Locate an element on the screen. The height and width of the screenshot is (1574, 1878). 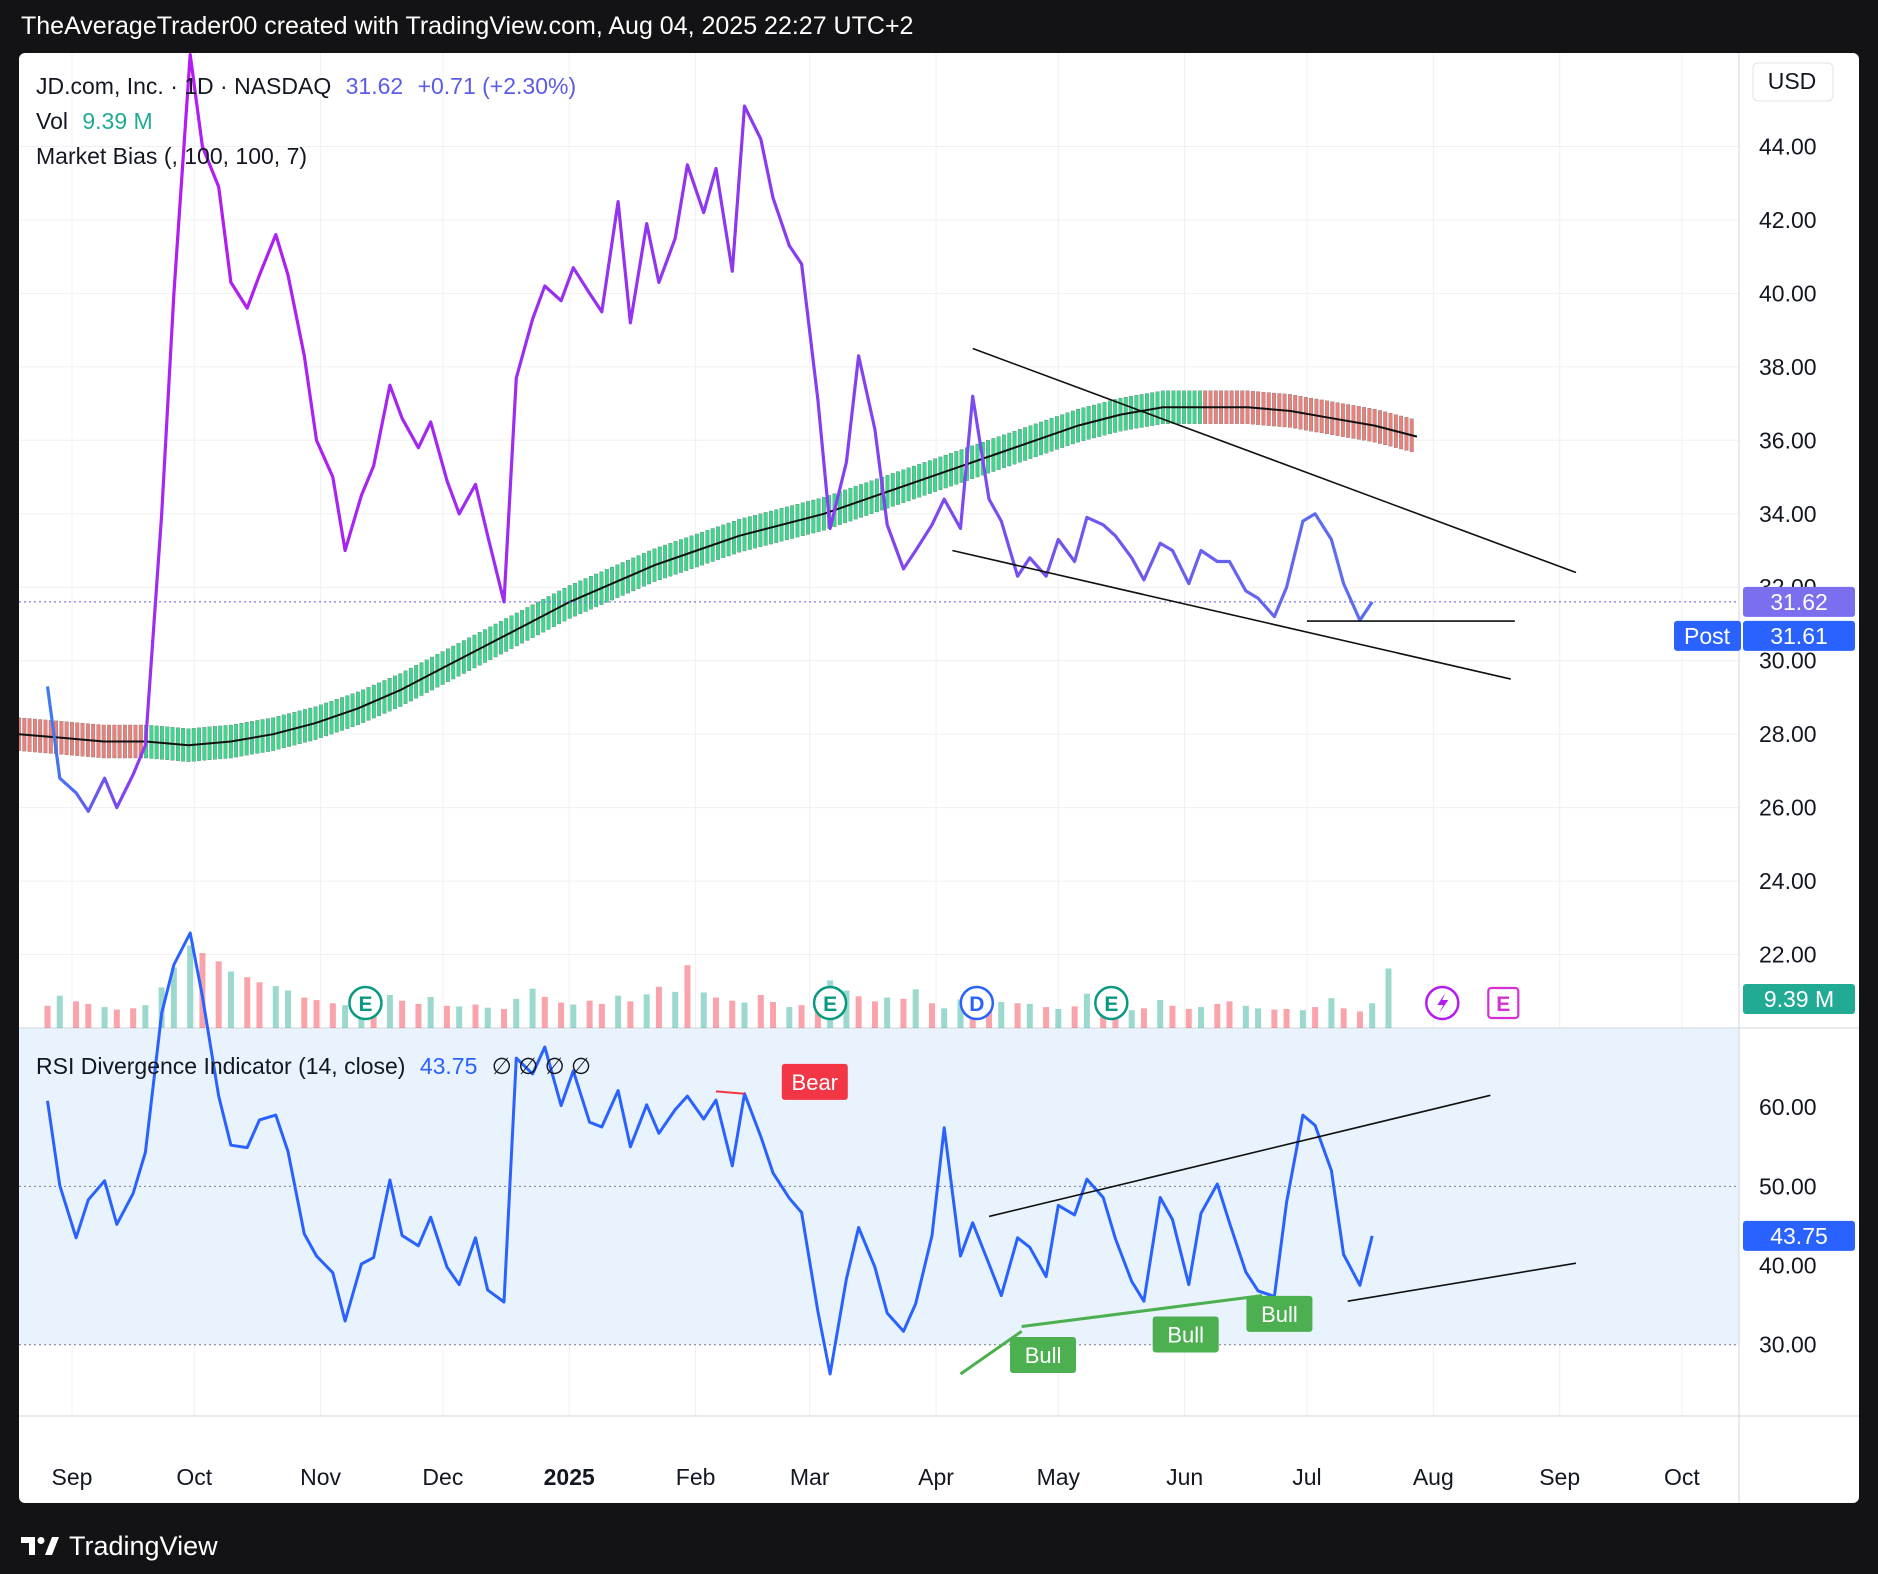
bear-badge is located at coordinates (814, 1081).